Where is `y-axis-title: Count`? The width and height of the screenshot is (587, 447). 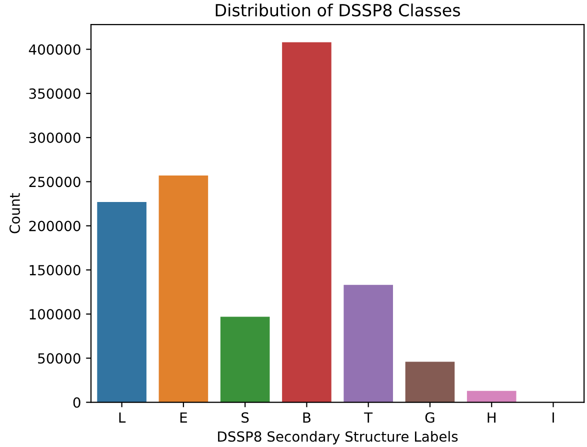
y-axis-title: Count is located at coordinates (14, 213).